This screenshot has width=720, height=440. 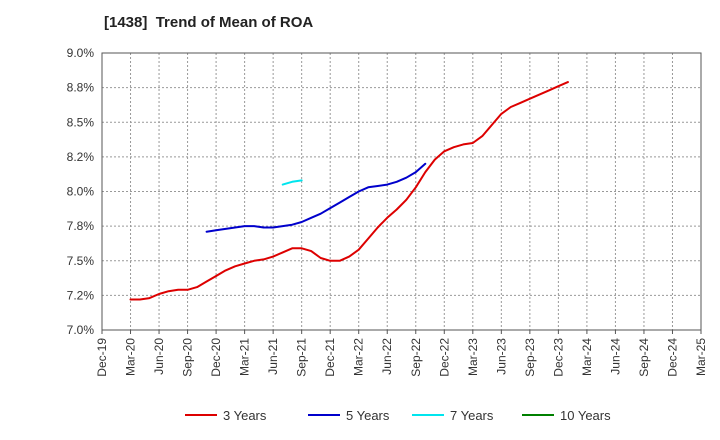 I want to click on x-tick-label: Sep-21, so click(x=302, y=357).